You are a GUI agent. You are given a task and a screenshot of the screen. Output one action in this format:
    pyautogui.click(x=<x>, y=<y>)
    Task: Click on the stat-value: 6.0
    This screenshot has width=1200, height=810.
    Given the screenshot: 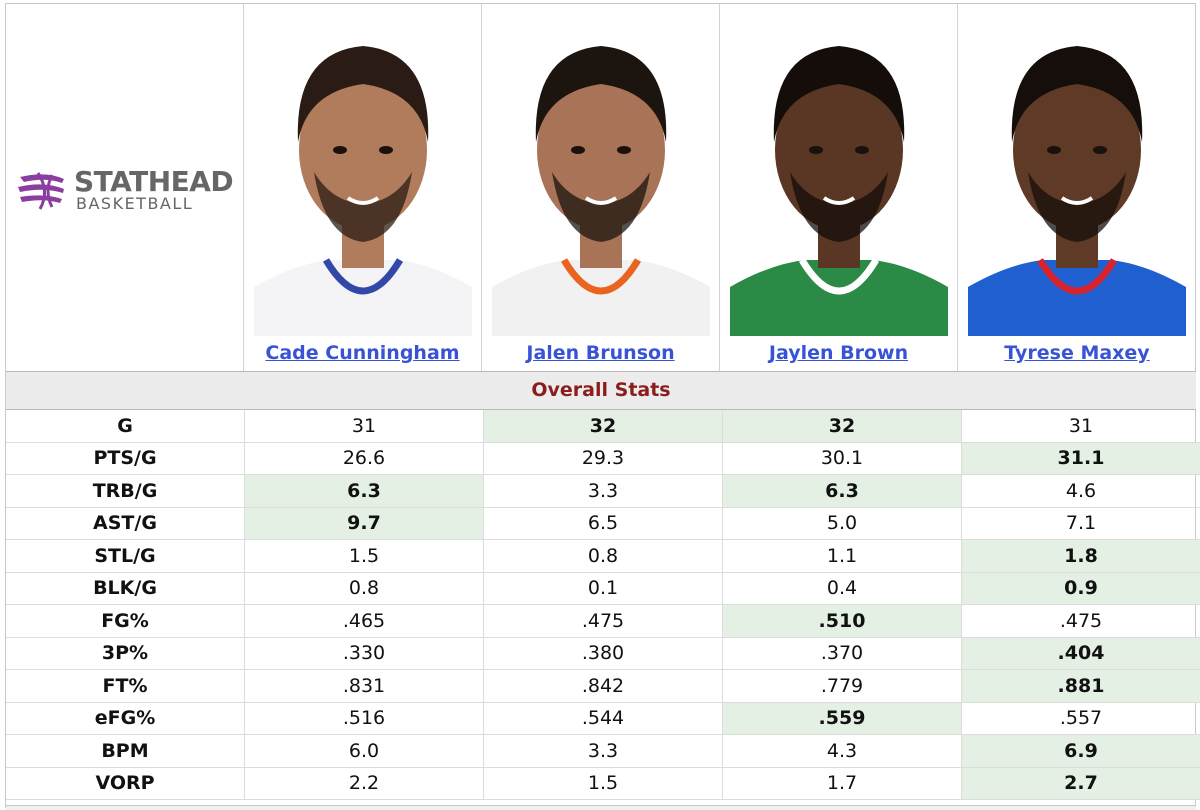 What is the action you would take?
    pyautogui.click(x=364, y=751)
    